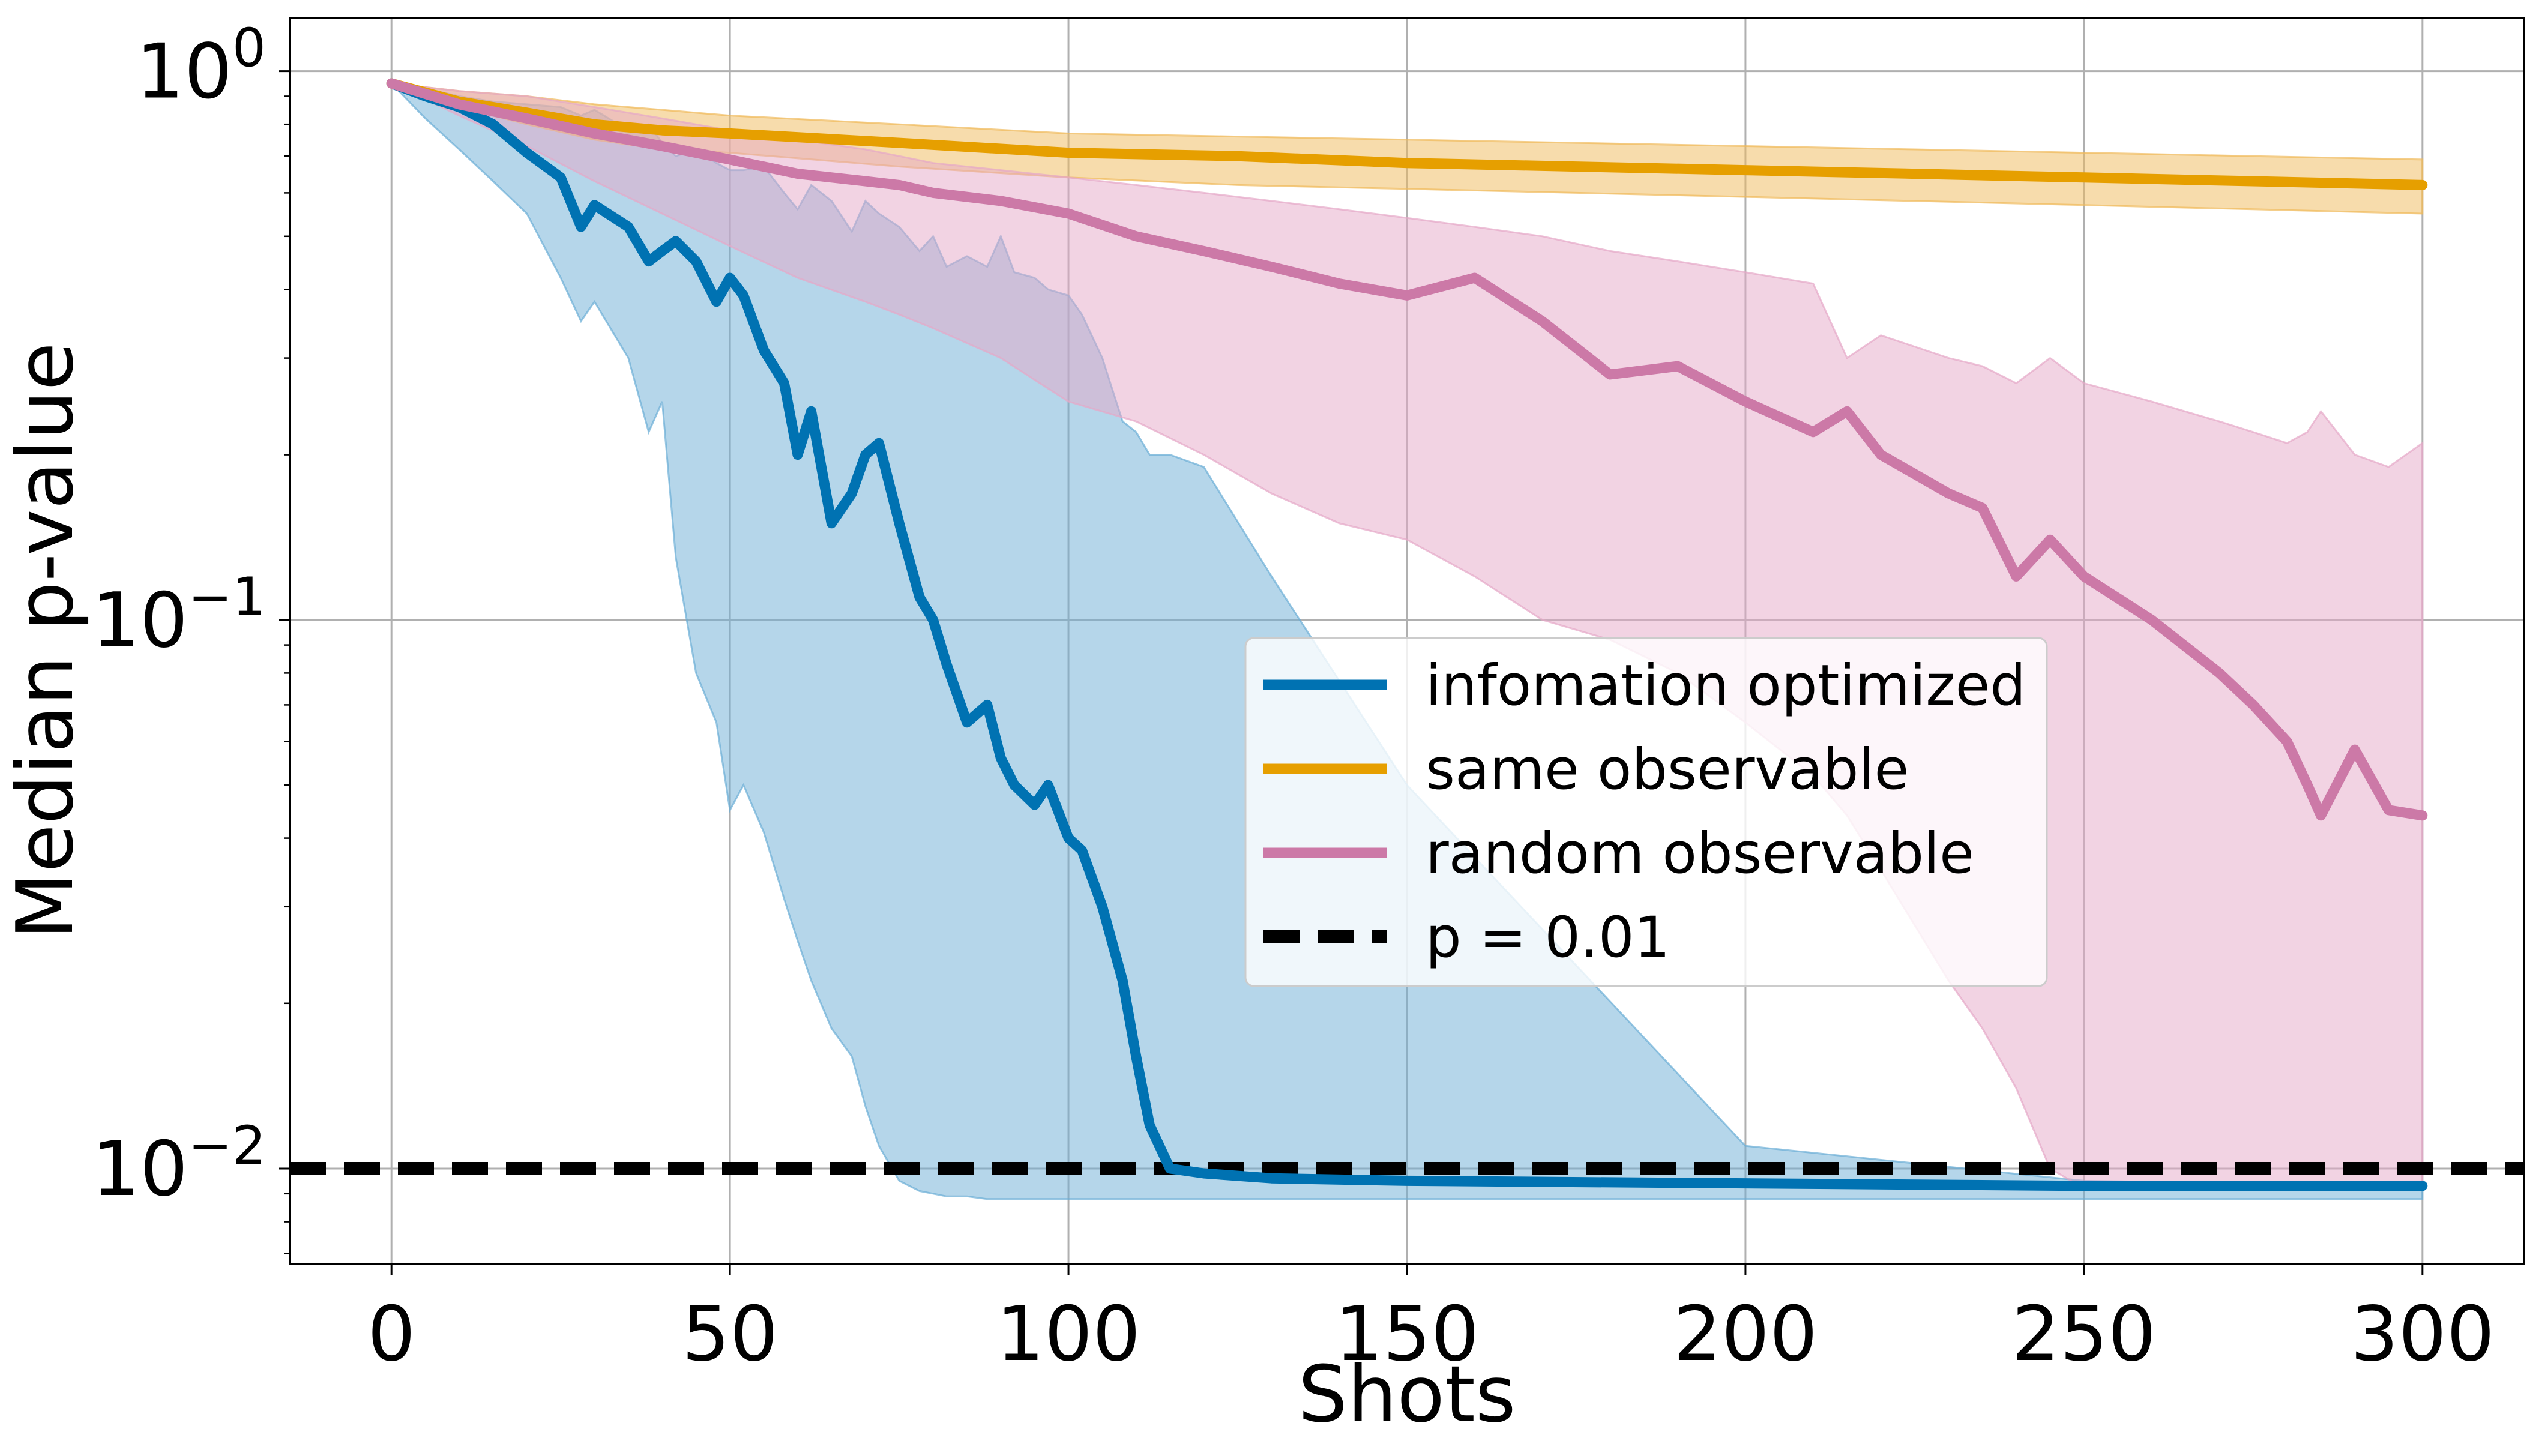 This screenshot has height=1456, width=2539. What do you see at coordinates (730, 1334) in the screenshot?
I see `x-tick-label: 50` at bounding box center [730, 1334].